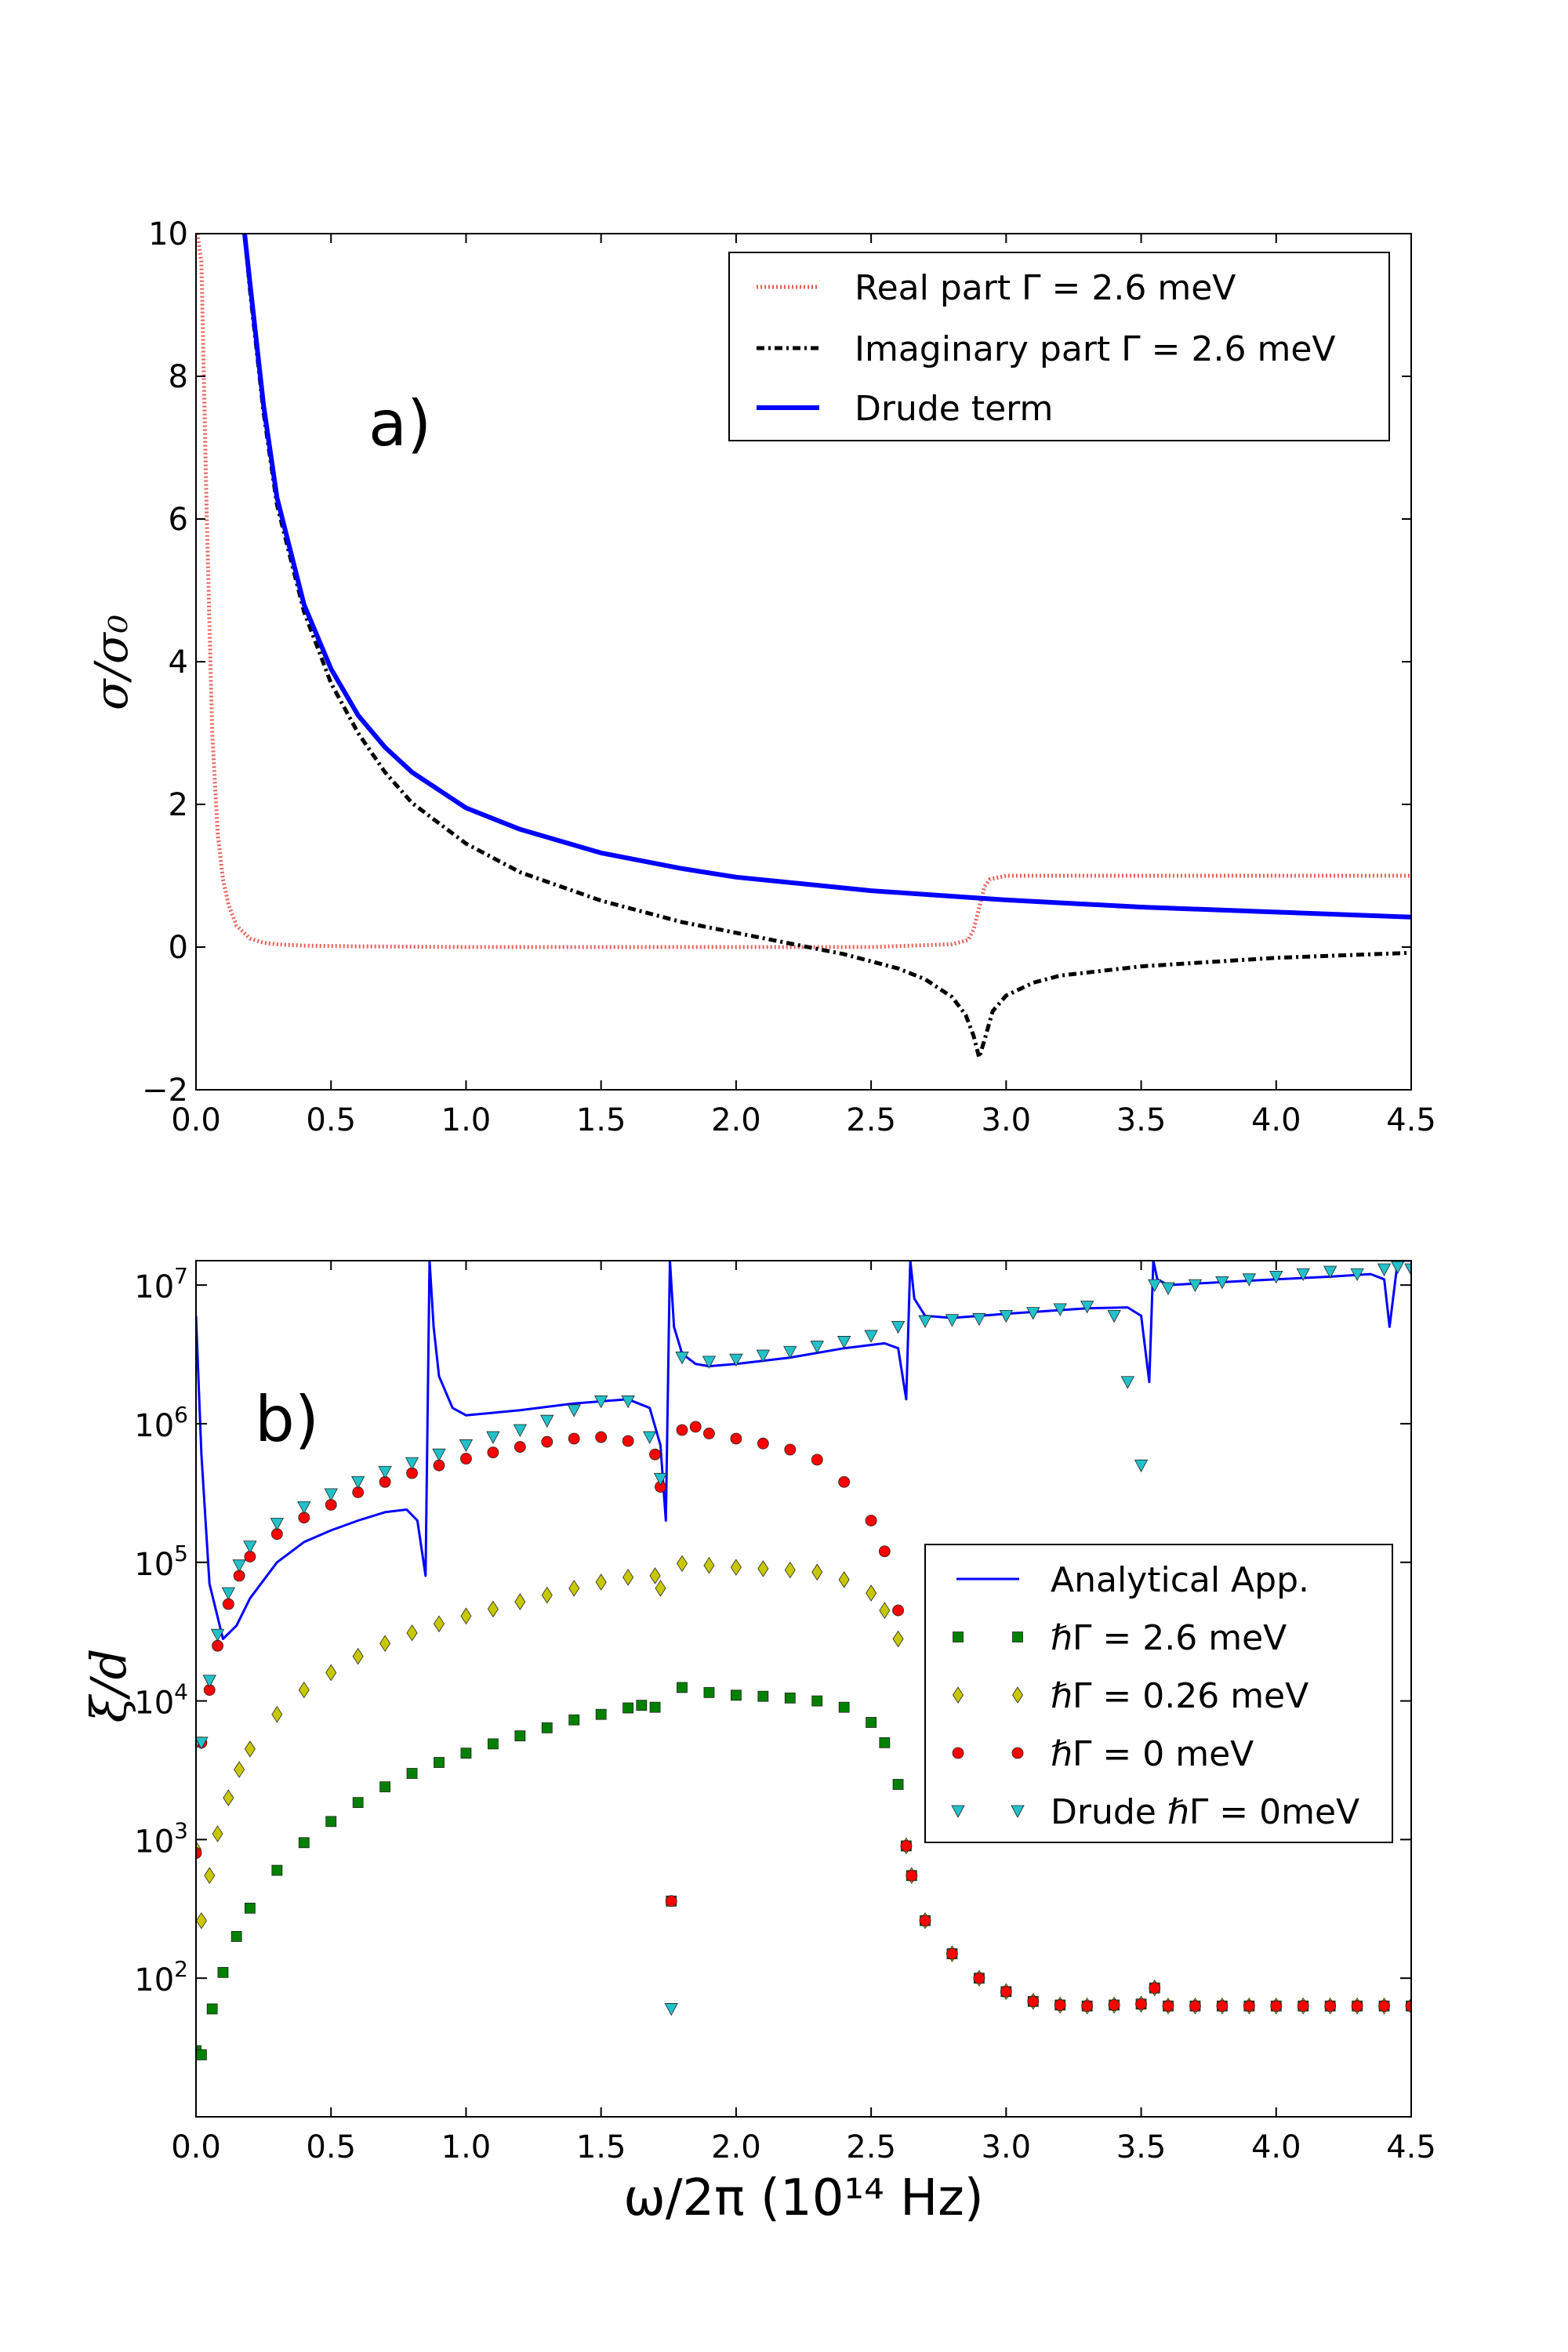 The height and width of the screenshot is (2352, 1568). What do you see at coordinates (1095, 349) in the screenshot?
I see `legend-label-imaginary-part: Imaginary part Γ = 2.6 meV` at bounding box center [1095, 349].